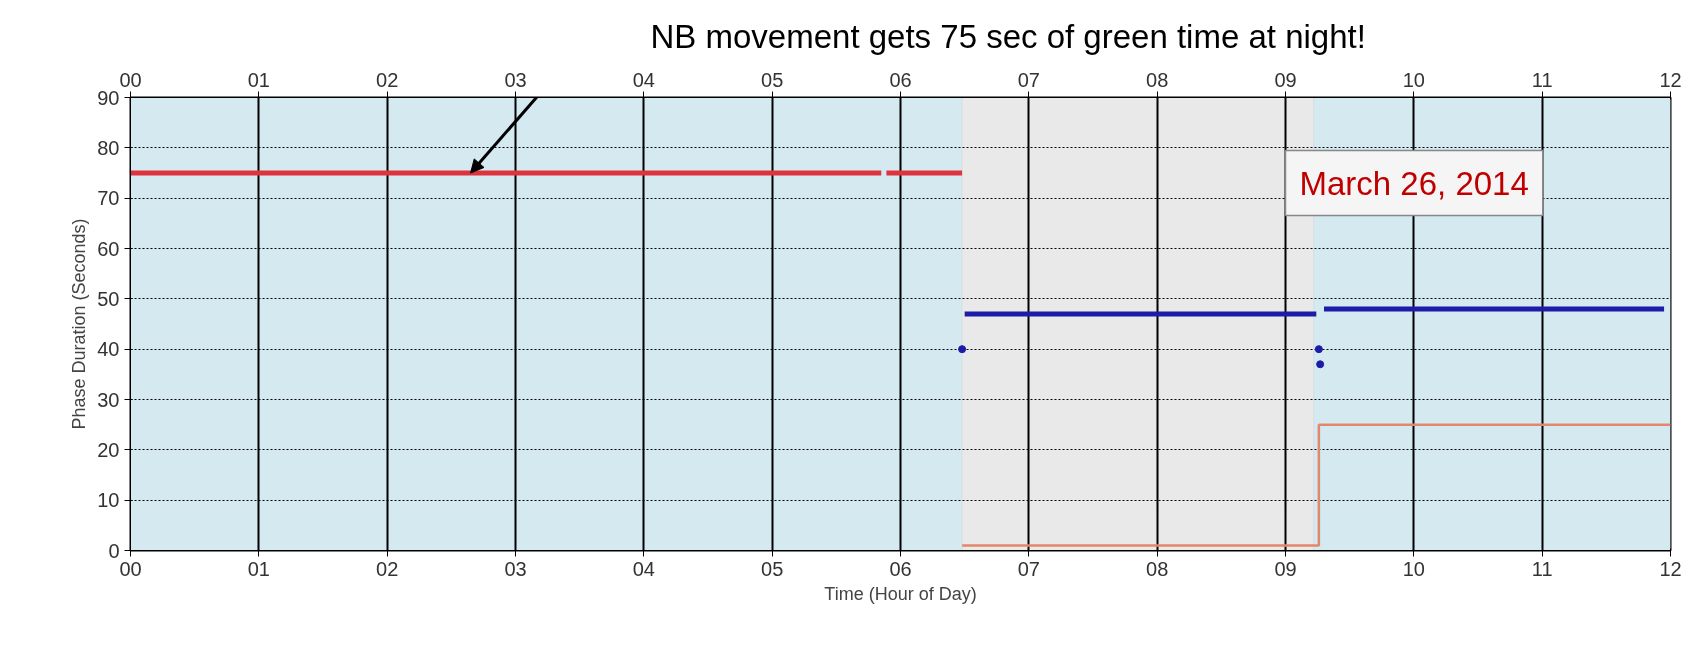 The image size is (1702, 645). Describe the element at coordinates (130, 568) in the screenshot. I see `x2-tick-label: 00` at that location.